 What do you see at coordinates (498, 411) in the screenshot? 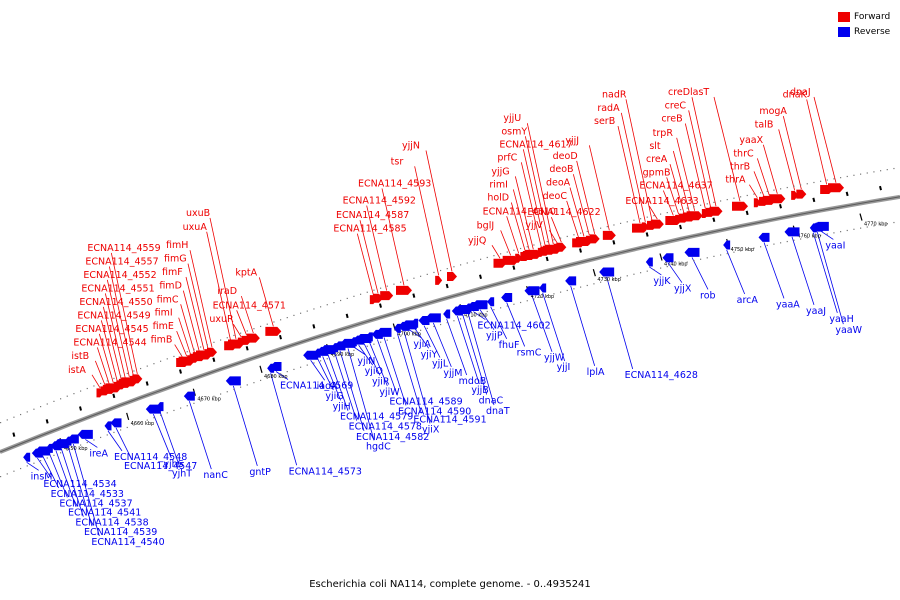
I see `reverse-gene-label: dnaT` at bounding box center [498, 411].